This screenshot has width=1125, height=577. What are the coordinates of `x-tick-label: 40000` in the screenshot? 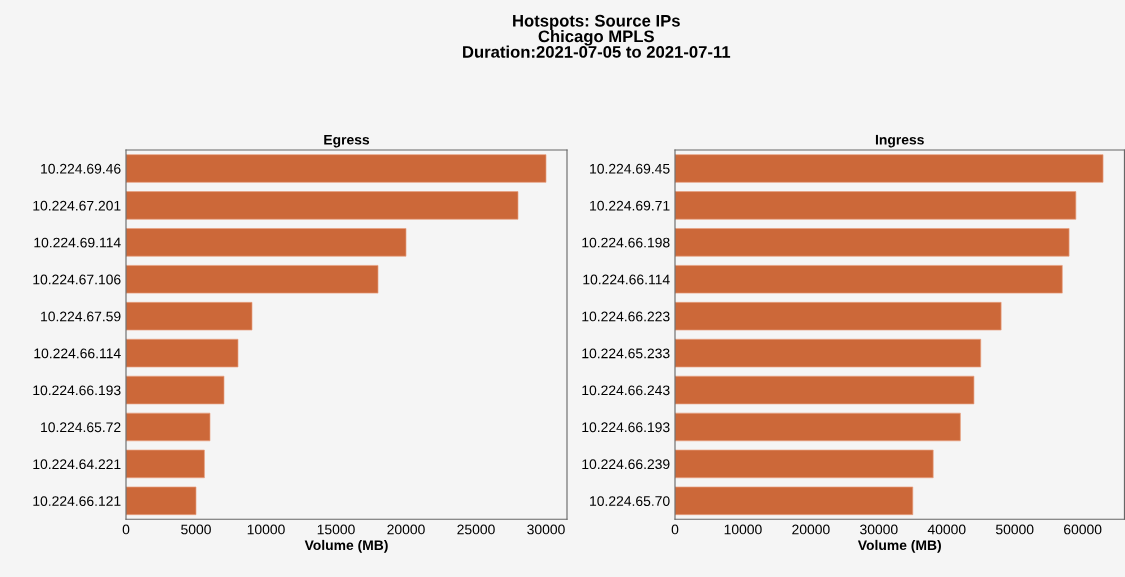 It's located at (946, 529).